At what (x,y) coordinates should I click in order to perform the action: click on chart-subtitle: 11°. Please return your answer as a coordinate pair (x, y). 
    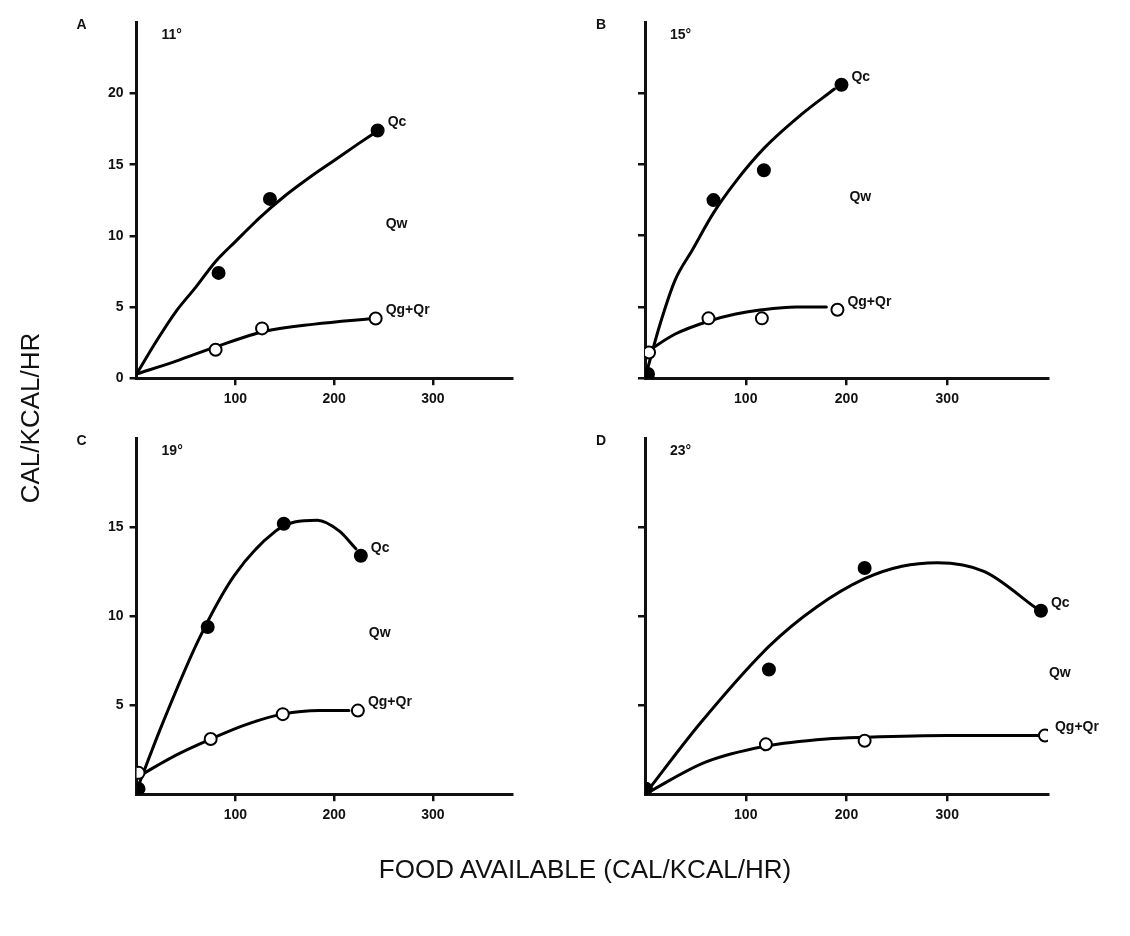
    Looking at the image, I should click on (171, 34).